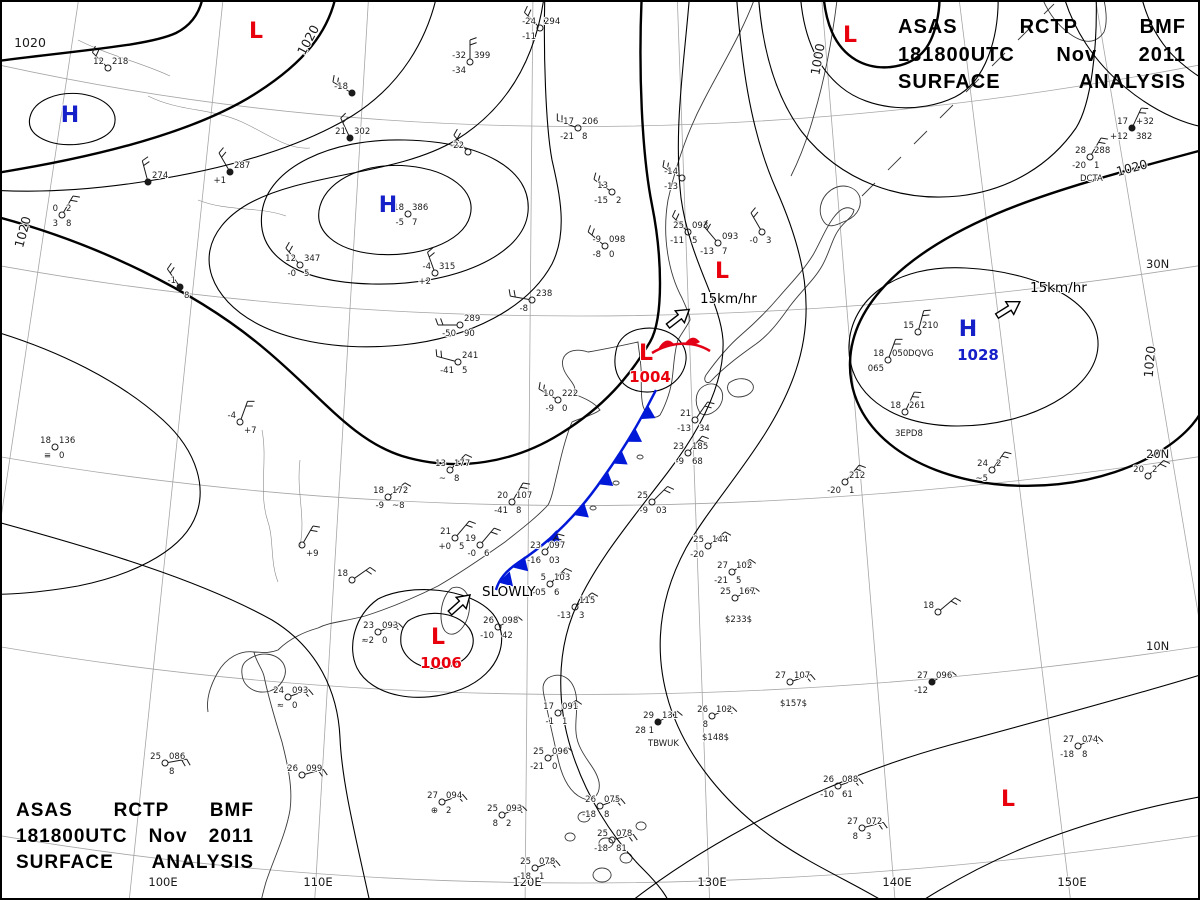 The height and width of the screenshot is (900, 1200). I want to click on station-plot: 23 093 ≈2 0, so click(382, 633).